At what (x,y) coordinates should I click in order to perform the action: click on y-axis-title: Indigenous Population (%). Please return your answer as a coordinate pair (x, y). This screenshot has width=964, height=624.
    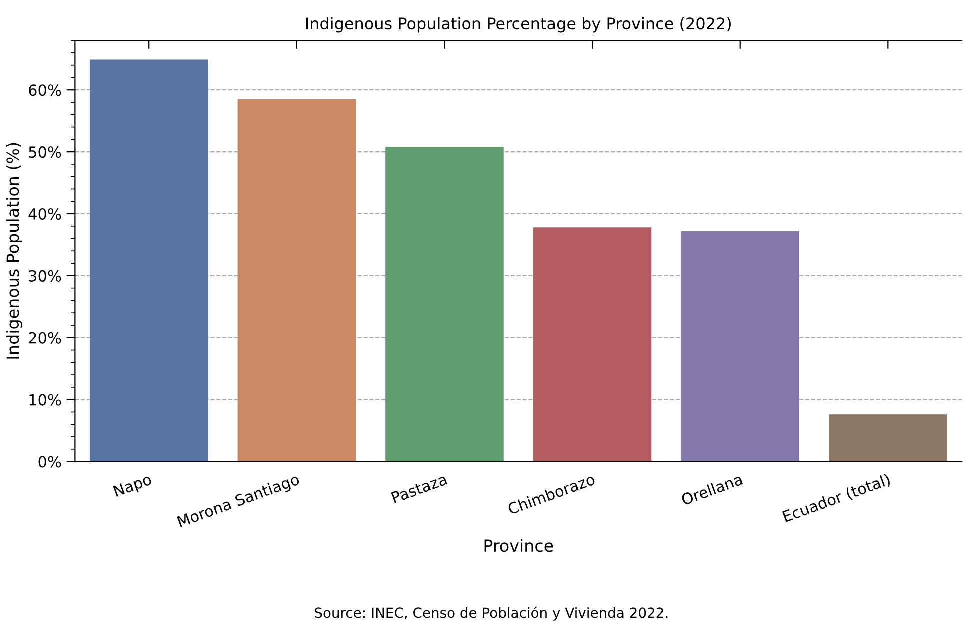
    Looking at the image, I should click on (14, 251).